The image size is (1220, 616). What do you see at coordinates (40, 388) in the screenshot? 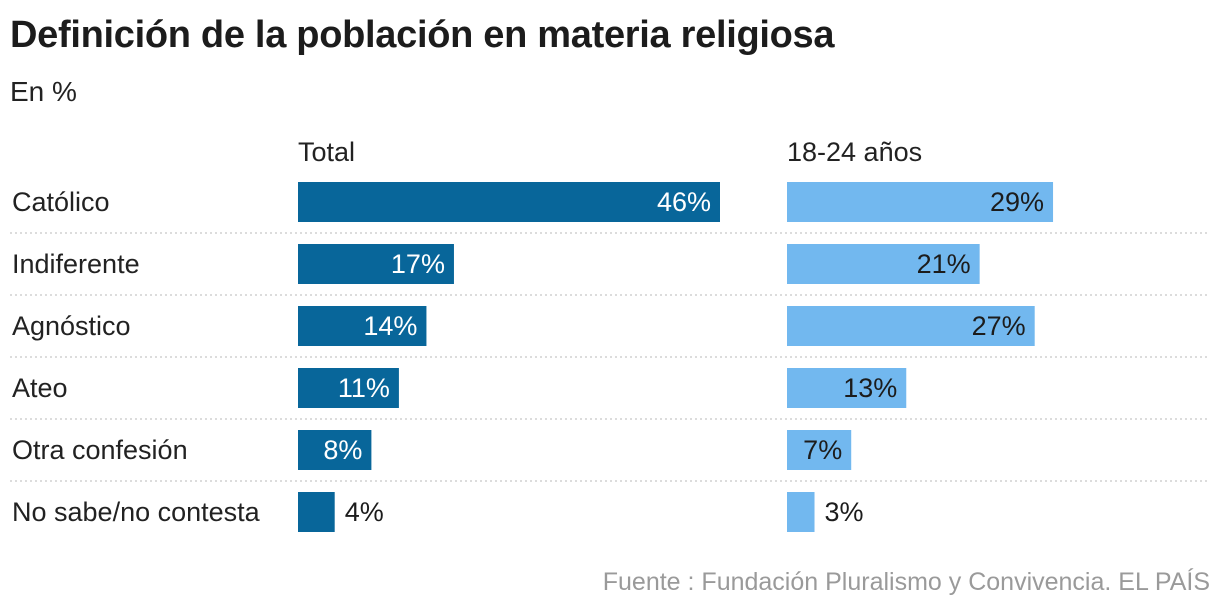
I see `category-label: Ateo` at bounding box center [40, 388].